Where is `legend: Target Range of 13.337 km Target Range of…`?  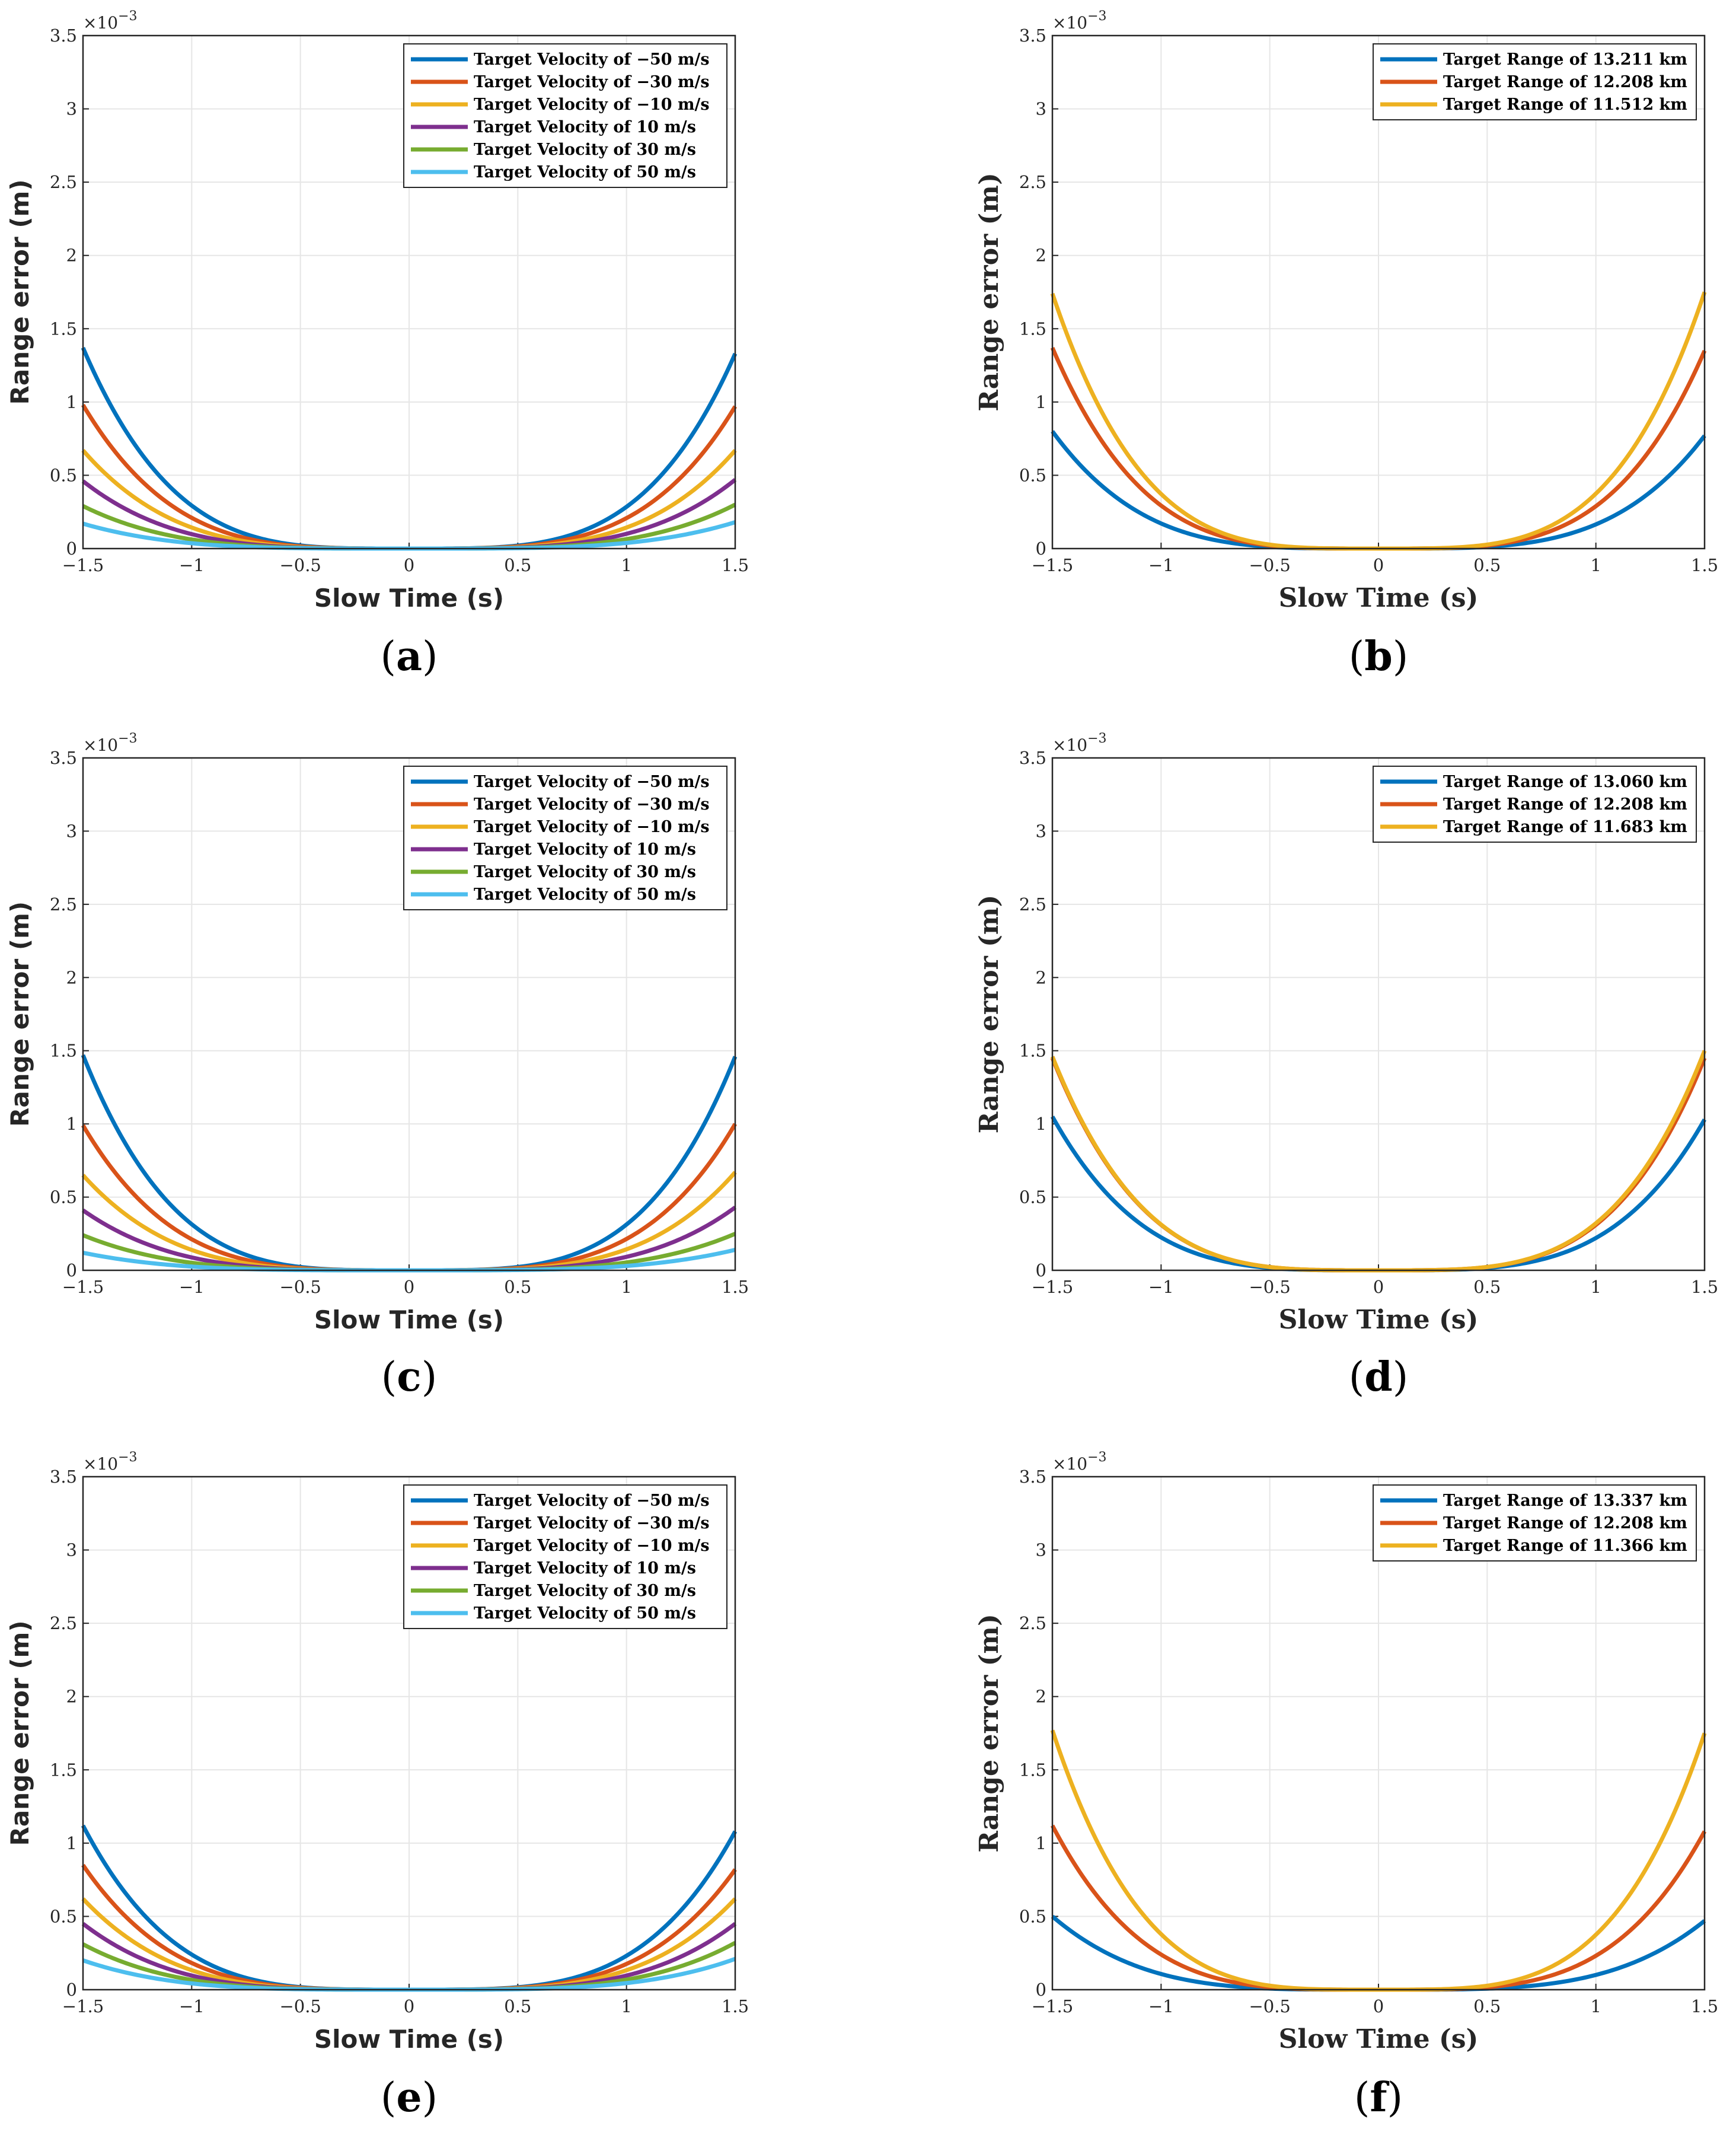
legend: Target Range of 13.337 km Target Range of… is located at coordinates (1535, 1523).